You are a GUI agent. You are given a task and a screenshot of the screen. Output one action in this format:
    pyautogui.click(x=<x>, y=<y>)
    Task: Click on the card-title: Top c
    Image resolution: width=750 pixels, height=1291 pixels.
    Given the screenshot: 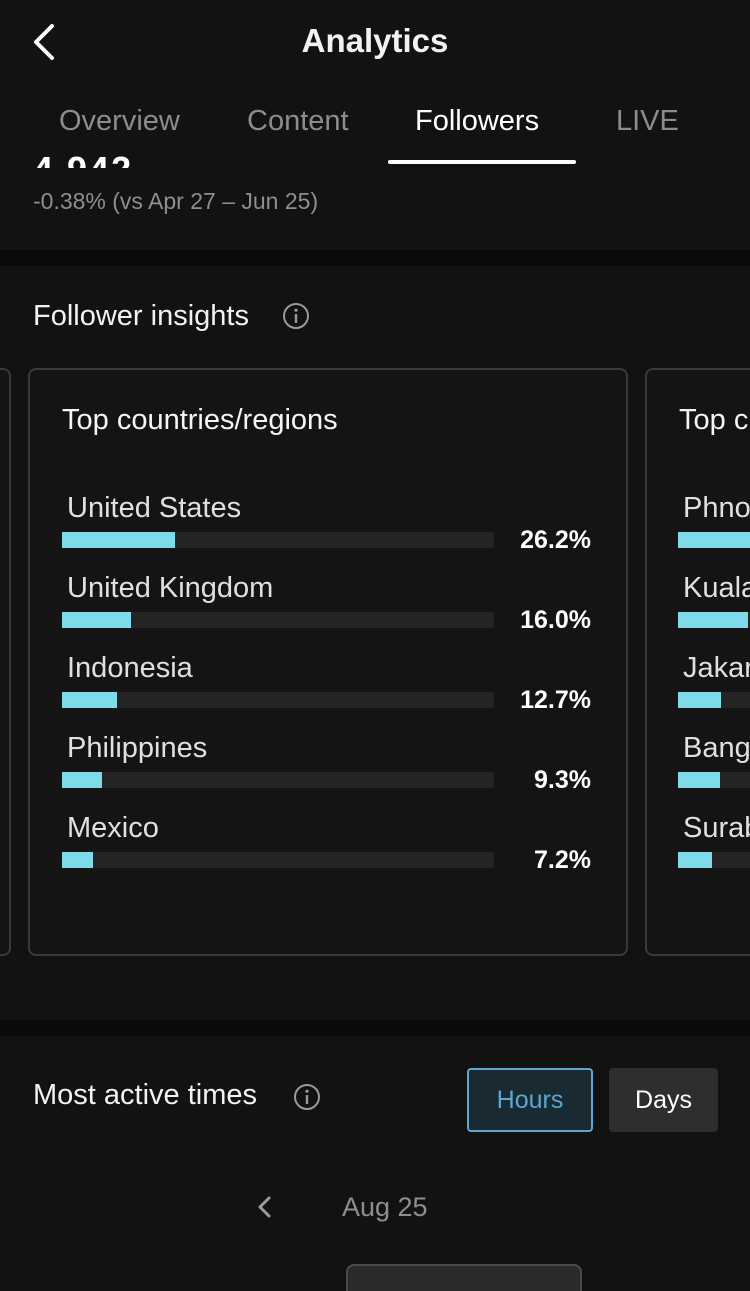 What is the action you would take?
    pyautogui.click(x=714, y=420)
    